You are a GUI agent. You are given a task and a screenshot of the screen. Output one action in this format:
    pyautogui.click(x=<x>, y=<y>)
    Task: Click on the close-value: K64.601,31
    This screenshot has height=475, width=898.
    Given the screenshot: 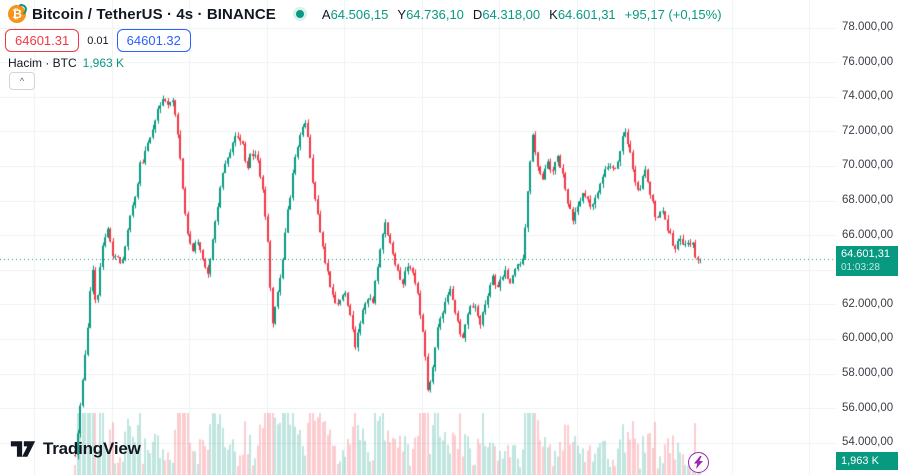 What is the action you would take?
    pyautogui.click(x=582, y=14)
    